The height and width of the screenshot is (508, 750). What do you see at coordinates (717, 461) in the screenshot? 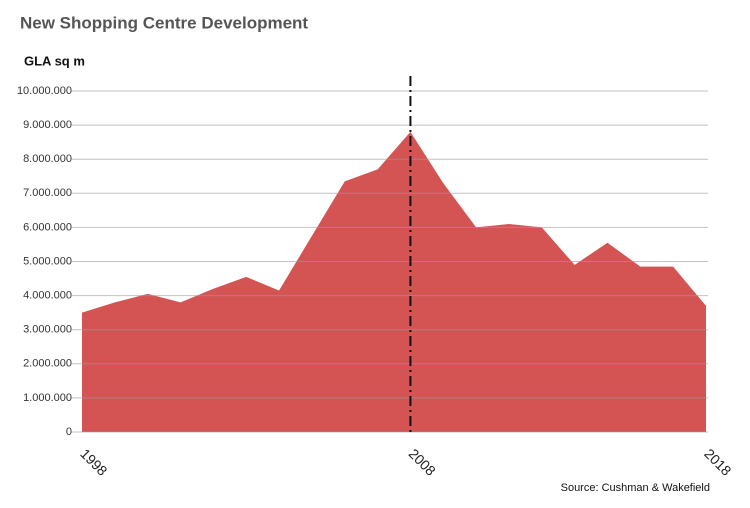
I see `x-tick-label: 2018` at bounding box center [717, 461].